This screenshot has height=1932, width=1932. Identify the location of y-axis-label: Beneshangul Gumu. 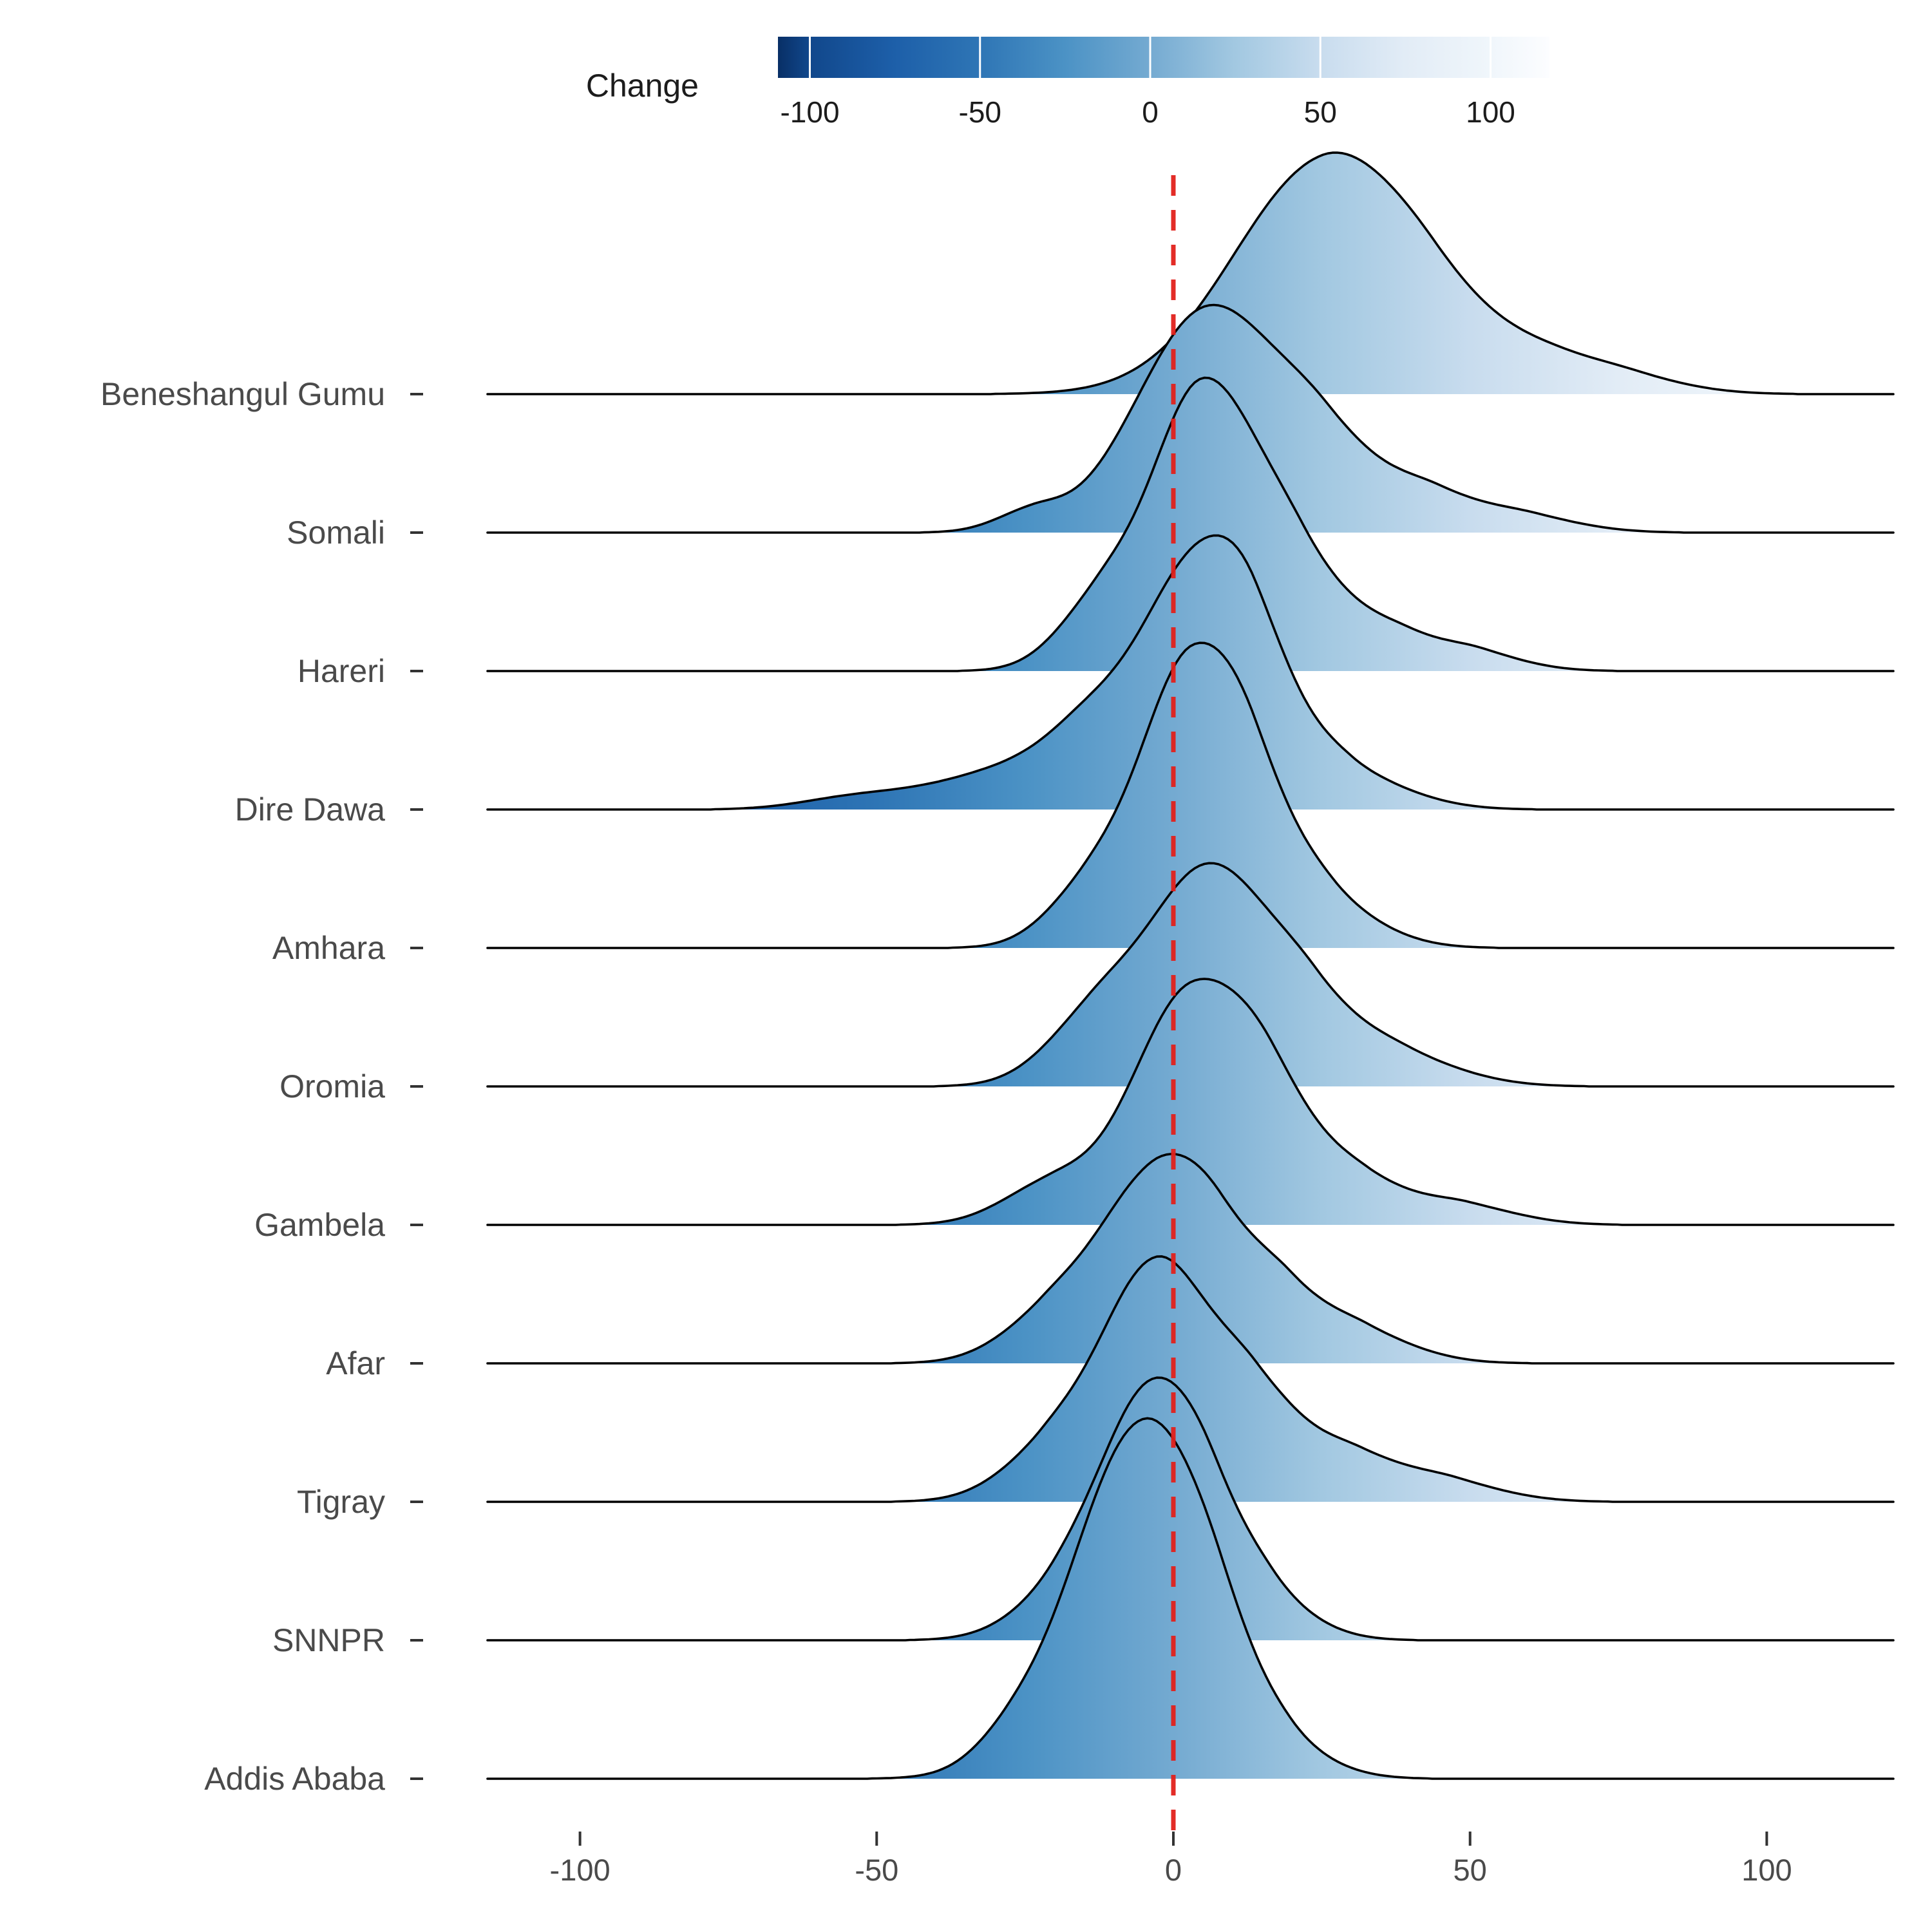
(242, 394).